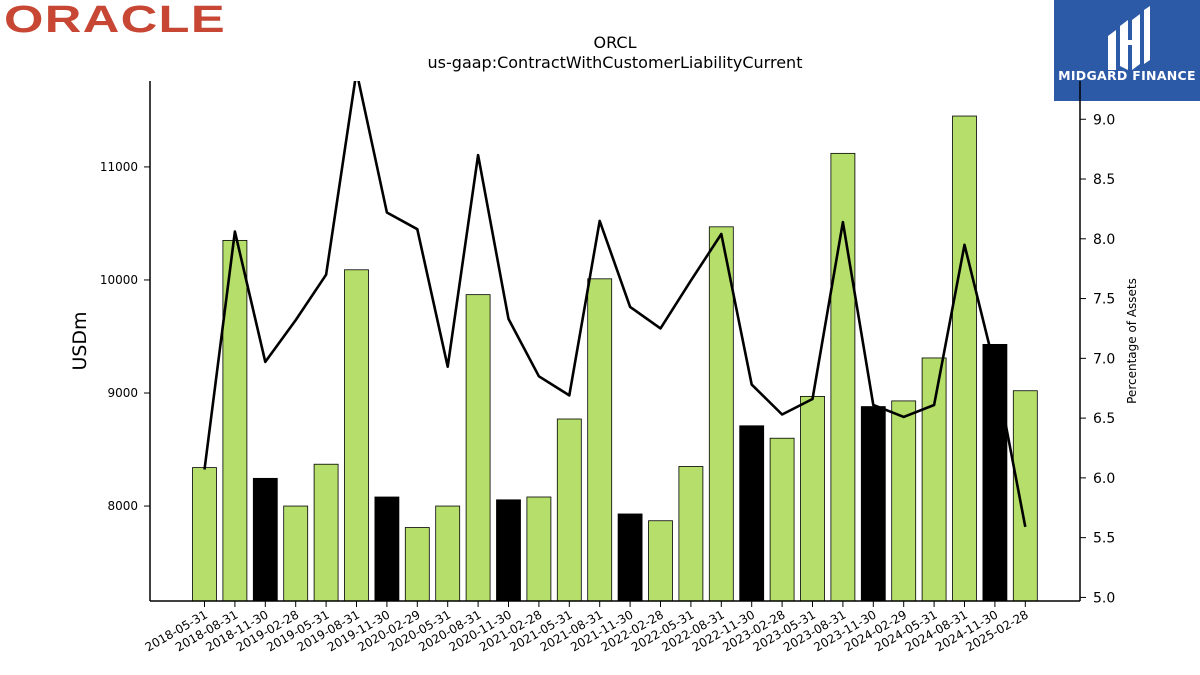 This screenshot has width=1200, height=675. Describe the element at coordinates (80, 340) in the screenshot. I see `y-axis-label: USDm` at that location.